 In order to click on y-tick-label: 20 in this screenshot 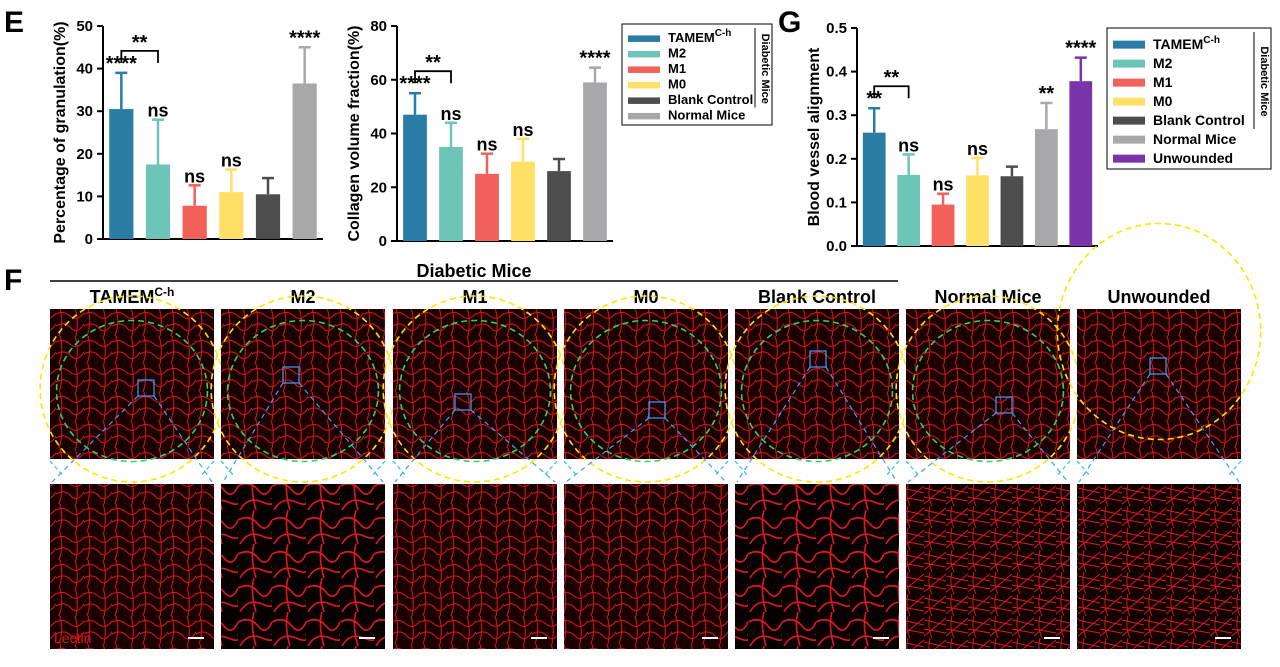, I will do `click(378, 187)`.